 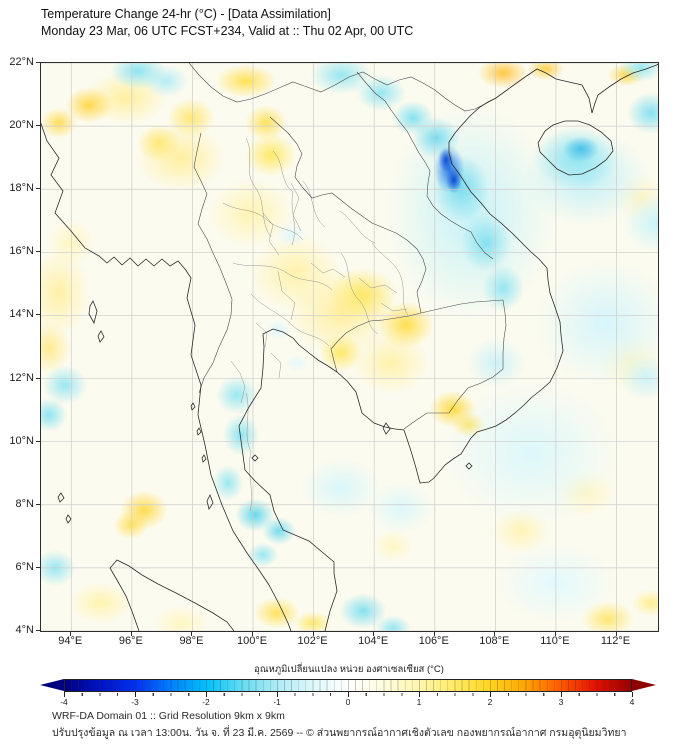 What do you see at coordinates (555, 641) in the screenshot?
I see `x-axis-label: 110°E` at bounding box center [555, 641].